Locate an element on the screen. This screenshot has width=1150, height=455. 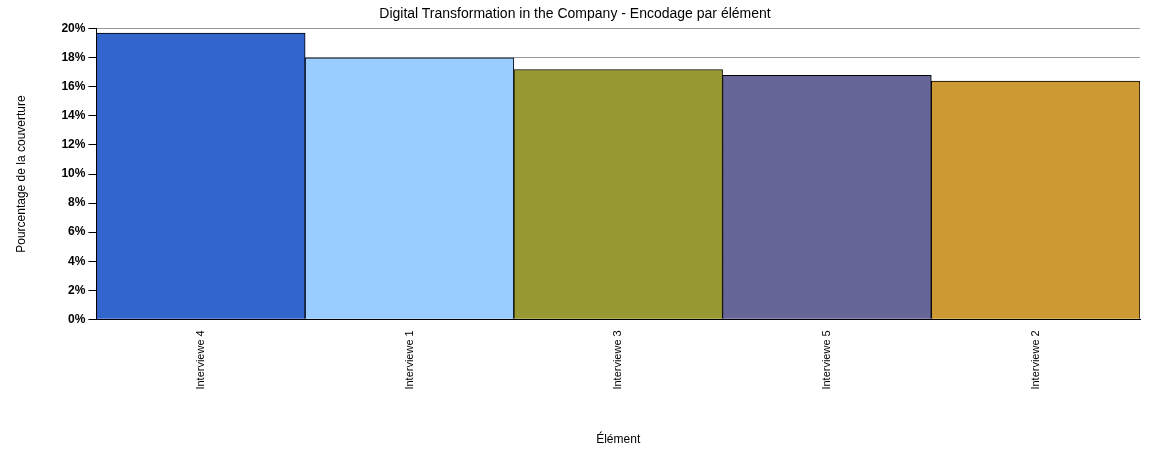
y-tick-label: 4% is located at coordinates (77, 260).